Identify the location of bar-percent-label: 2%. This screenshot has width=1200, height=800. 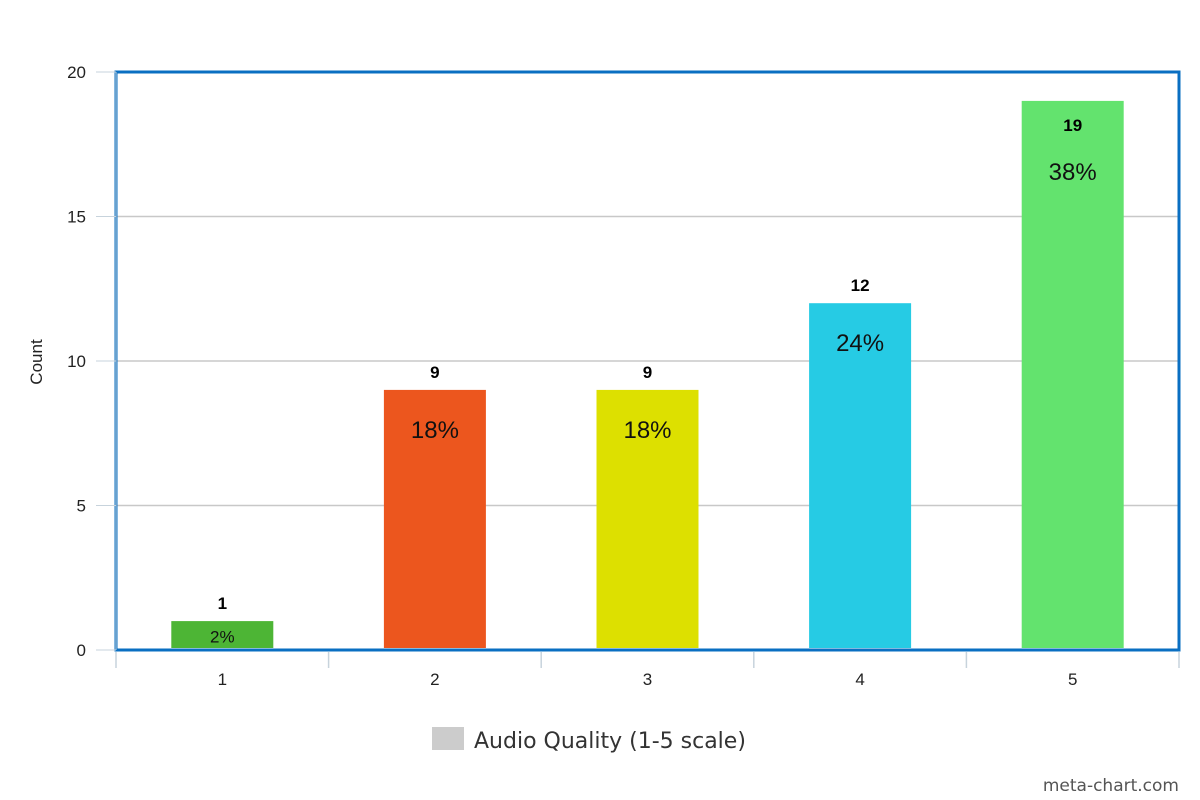
(222, 637).